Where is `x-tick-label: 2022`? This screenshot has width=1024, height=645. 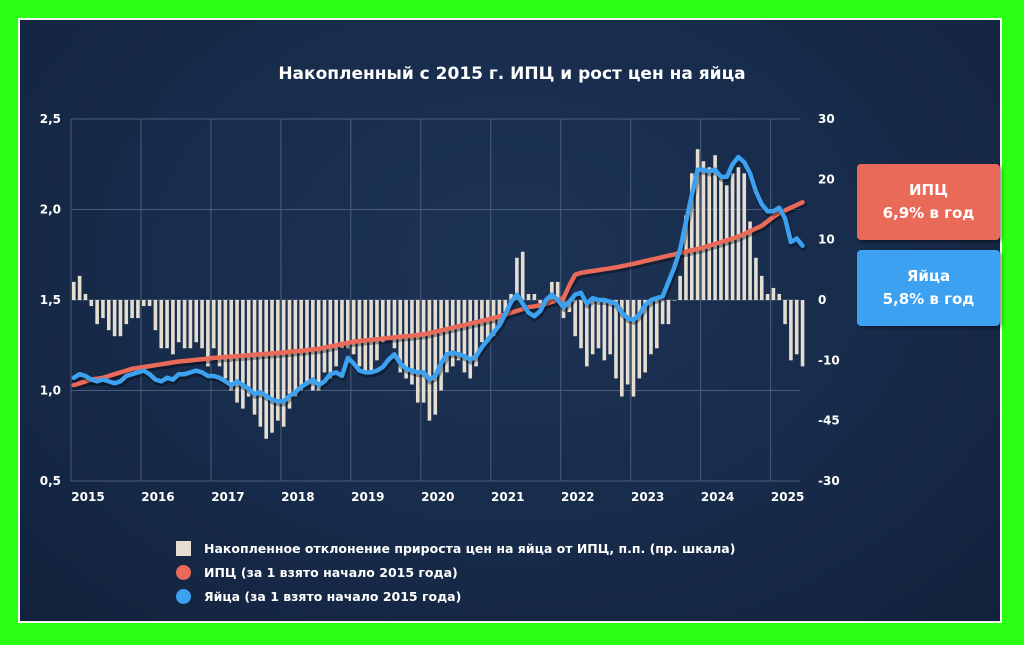 x-tick-label: 2022 is located at coordinates (577, 497).